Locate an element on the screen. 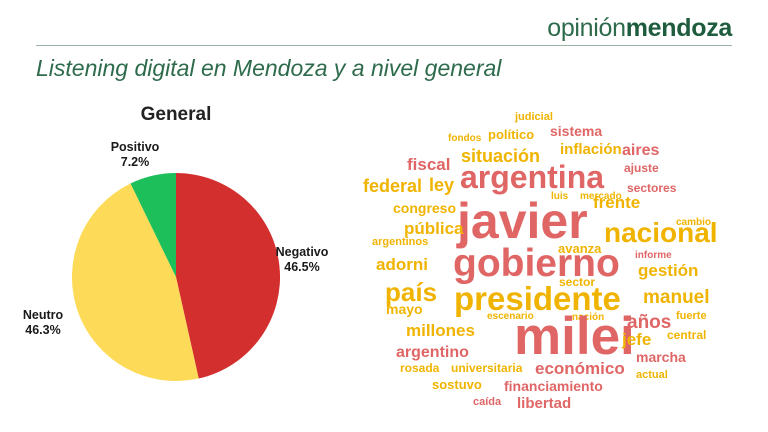  brand-logo: opiniónmendoza is located at coordinates (639, 28).